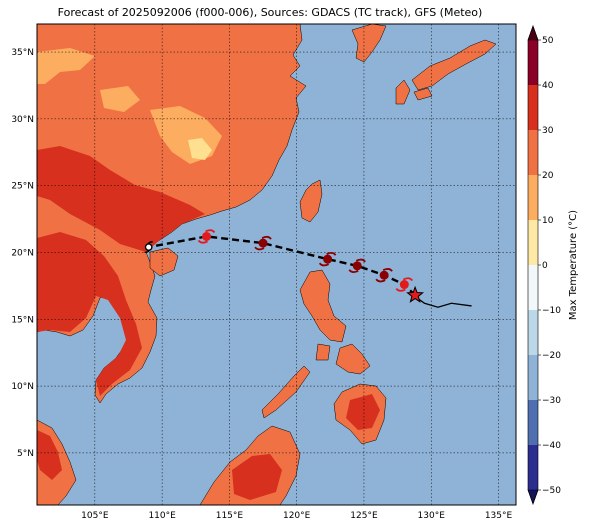 This screenshot has height=528, width=591. What do you see at coordinates (323, 306) in the screenshot?
I see `land-luzon` at bounding box center [323, 306].